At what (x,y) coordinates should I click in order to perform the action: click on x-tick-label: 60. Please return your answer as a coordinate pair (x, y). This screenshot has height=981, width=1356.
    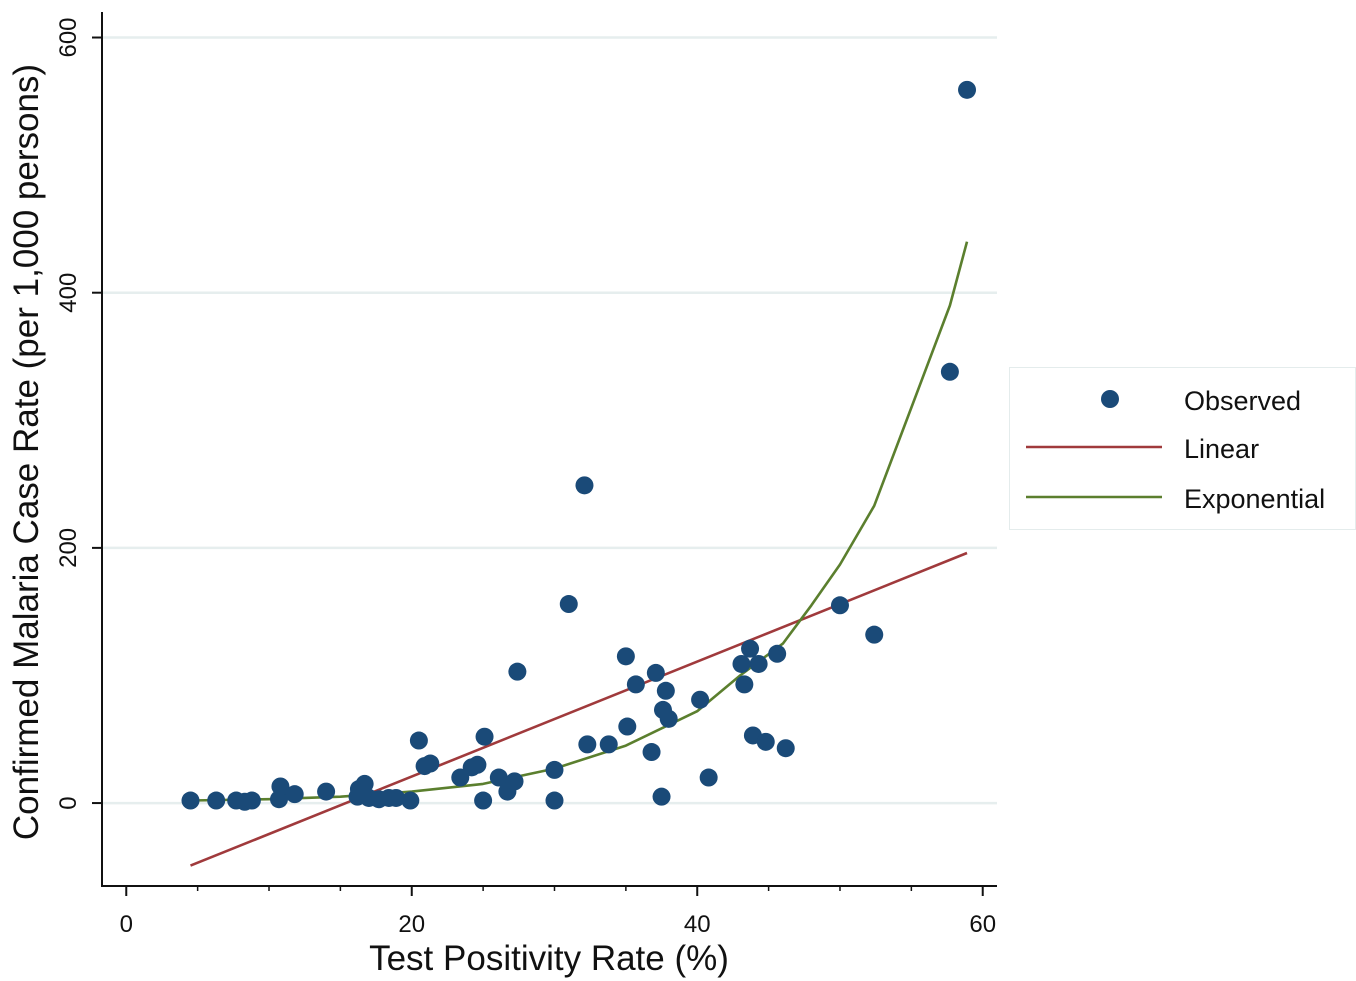
    Looking at the image, I should click on (982, 924).